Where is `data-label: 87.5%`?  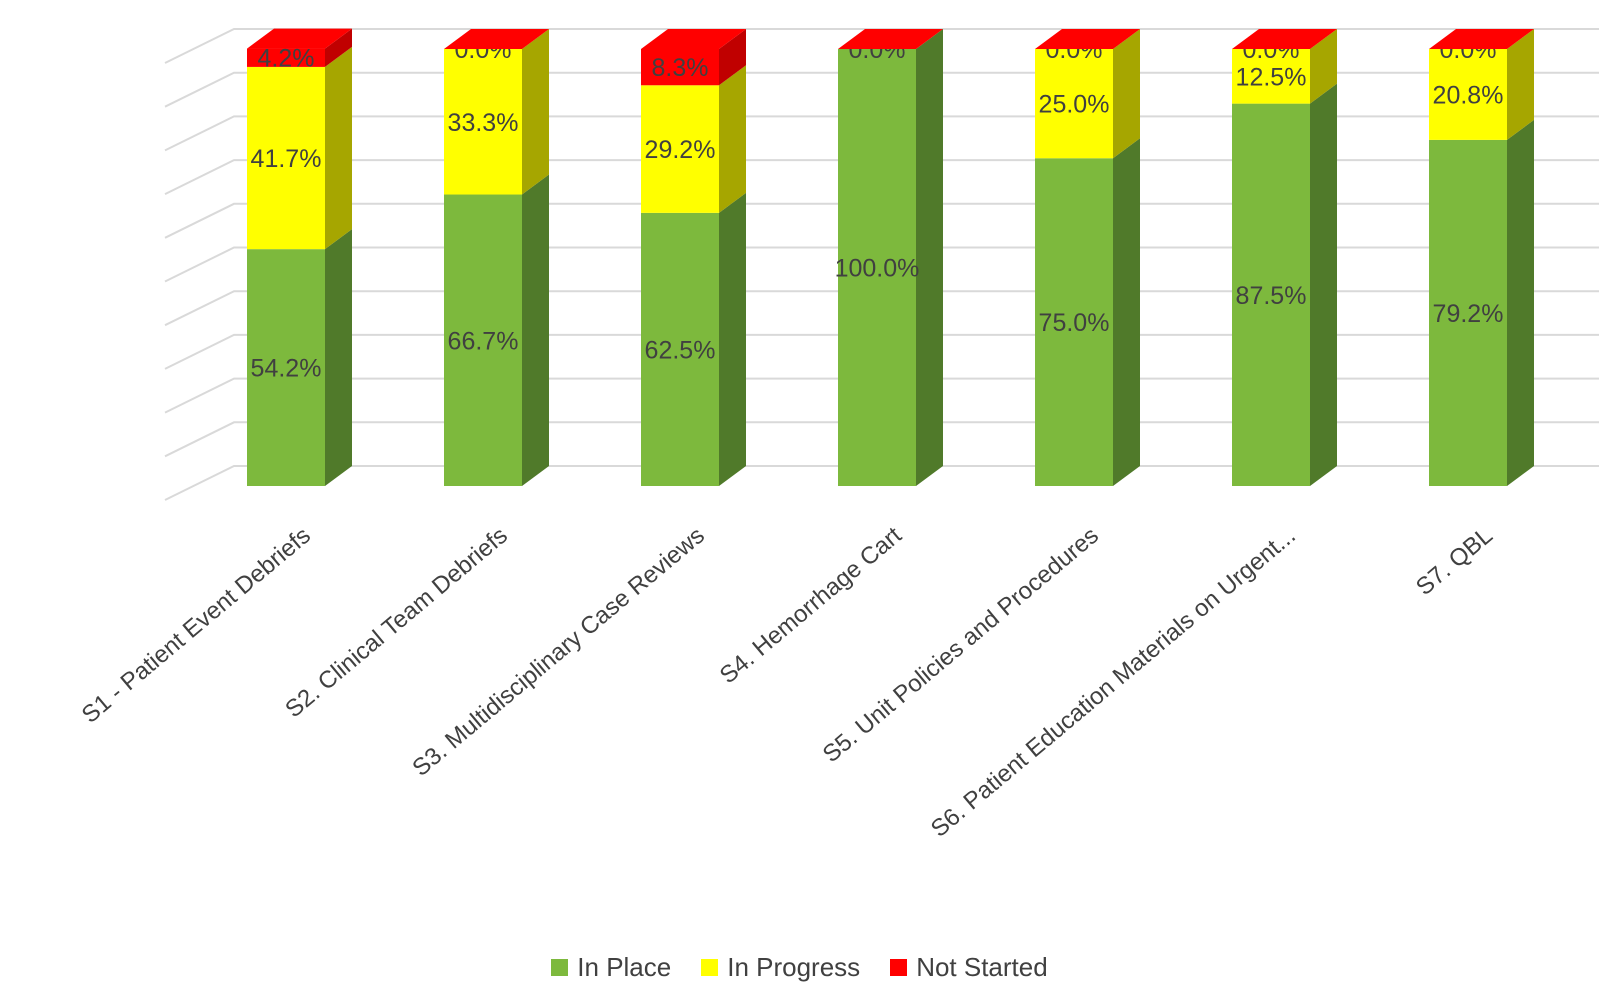 data-label: 87.5% is located at coordinates (1271, 296).